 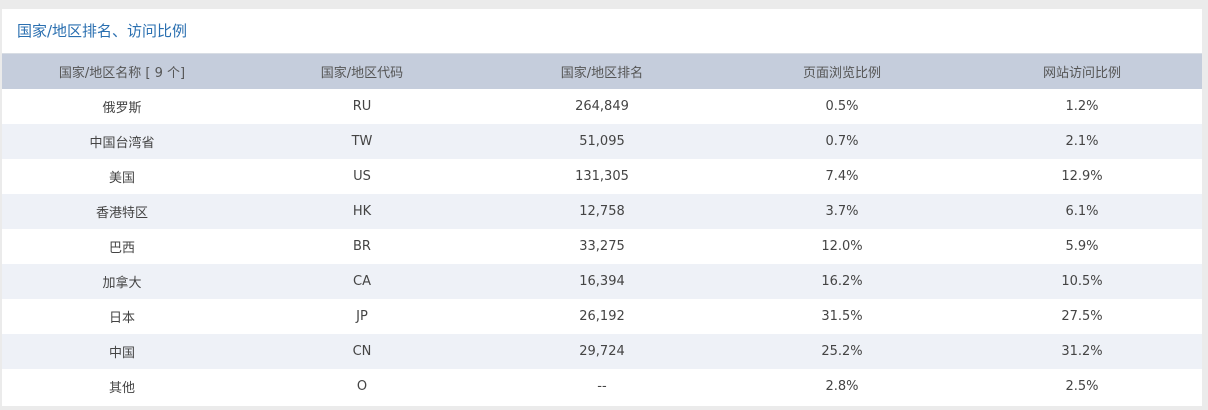 I want to click on cell-pageview-ratio: 0.7%, so click(x=842, y=141).